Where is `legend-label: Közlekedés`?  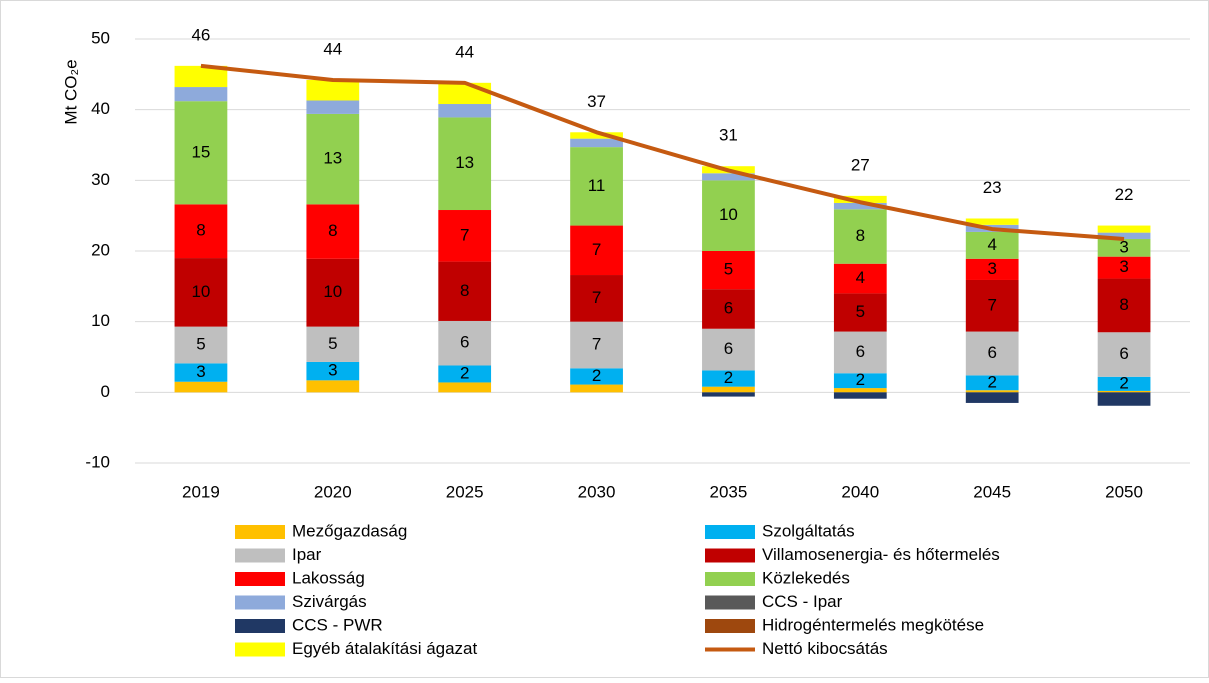
legend-label: Közlekedés is located at coordinates (806, 577).